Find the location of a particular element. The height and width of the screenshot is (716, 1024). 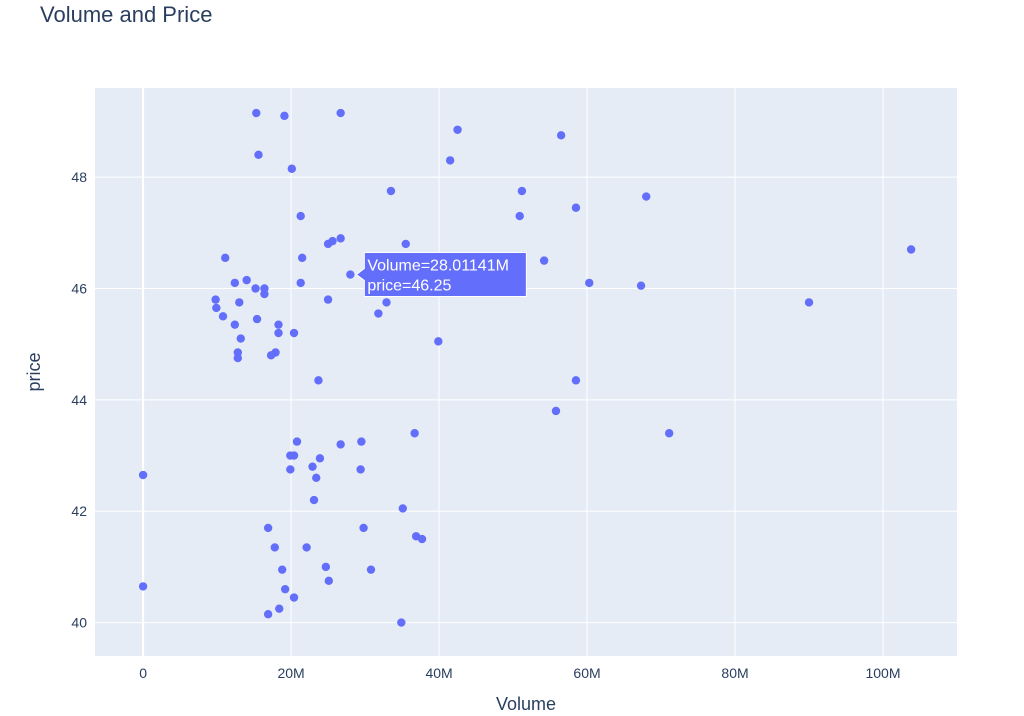

x-axis-label: Volume is located at coordinates (526, 704).